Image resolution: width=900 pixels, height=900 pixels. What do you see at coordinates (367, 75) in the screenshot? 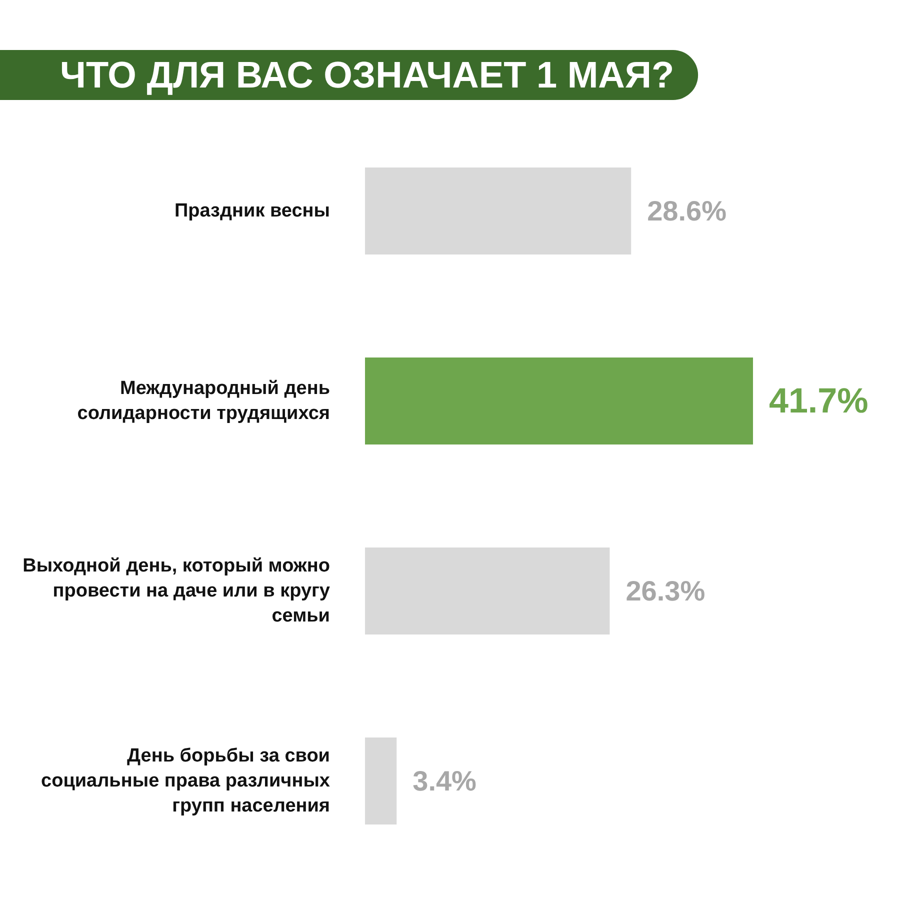
I see `chart-title: ЧТО ДЛЯ ВАС ОЗНАЧАЕТ 1 МАЯ?` at bounding box center [367, 75].